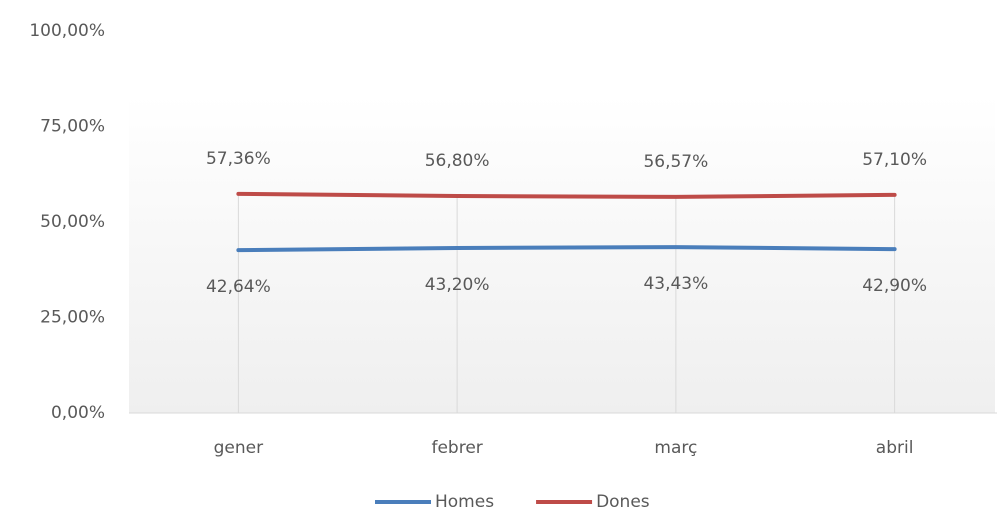  What do you see at coordinates (238, 287) in the screenshot?
I see `data-label: 42,64%` at bounding box center [238, 287].